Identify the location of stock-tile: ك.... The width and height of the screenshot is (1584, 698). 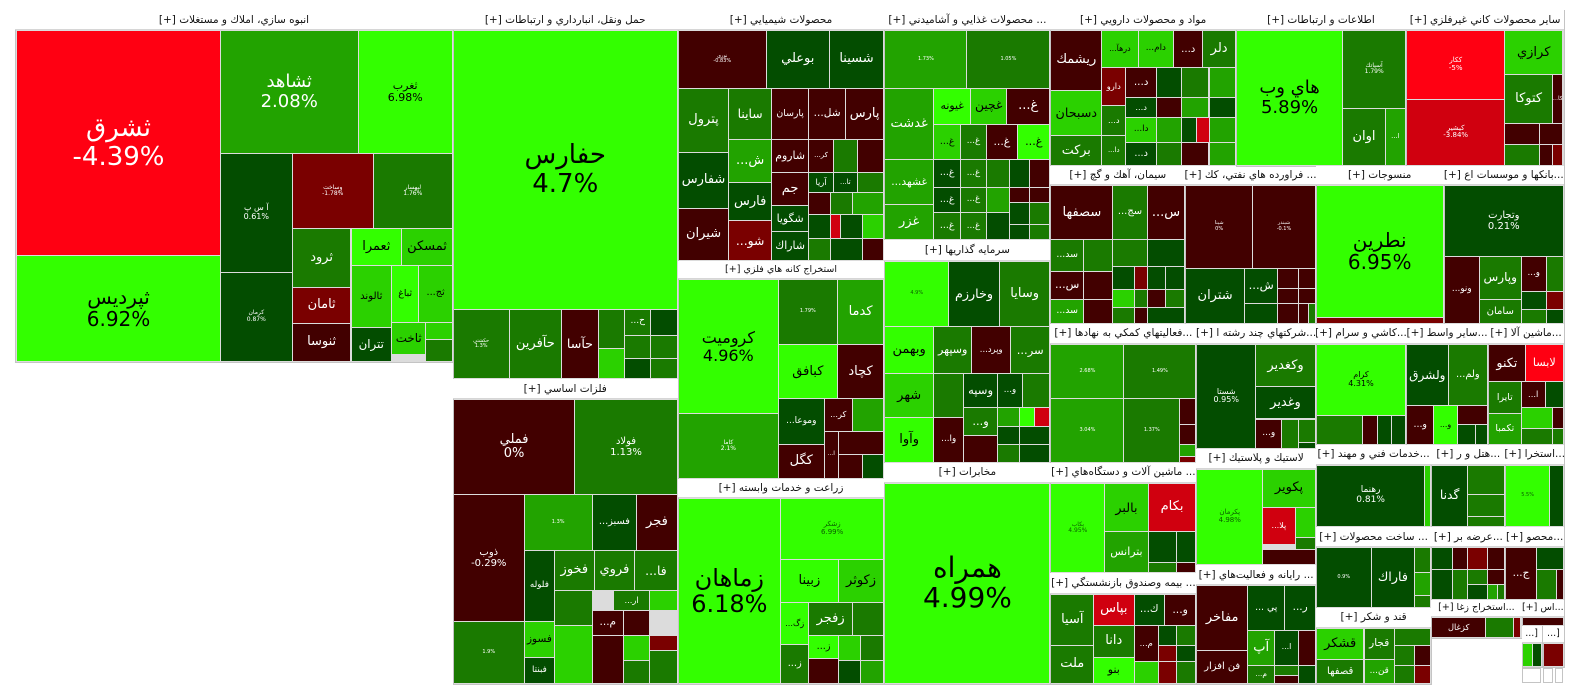
(1149, 609).